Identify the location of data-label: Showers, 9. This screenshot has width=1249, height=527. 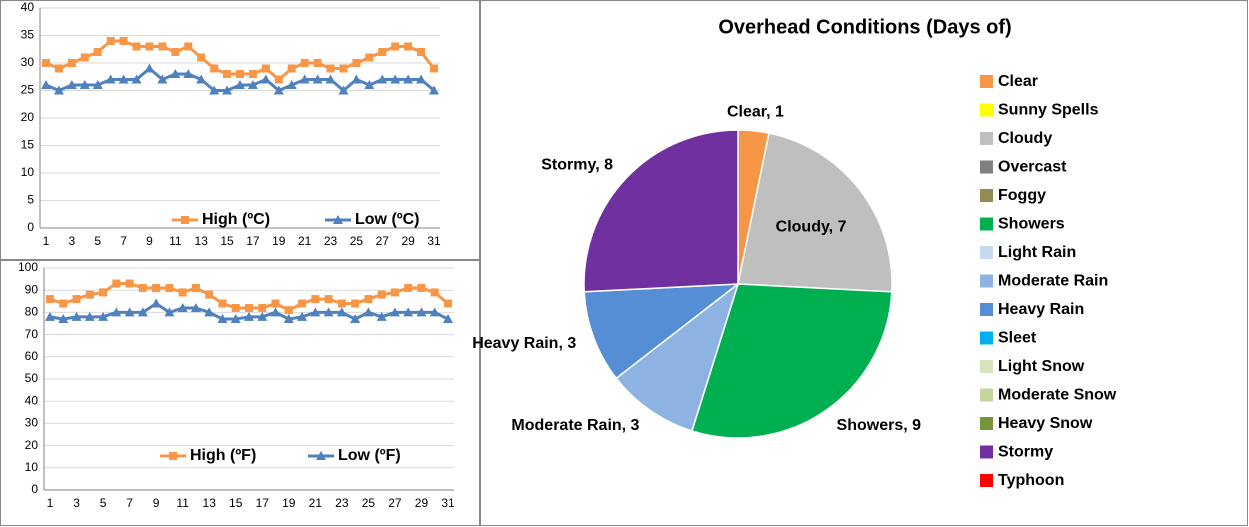
(879, 425).